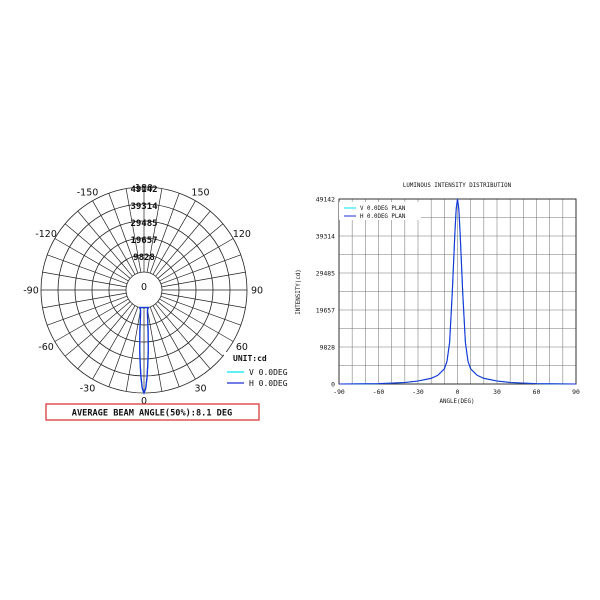  I want to click on cartesian-legend-label-h: H 0.0DEG PLAN, so click(383, 217).